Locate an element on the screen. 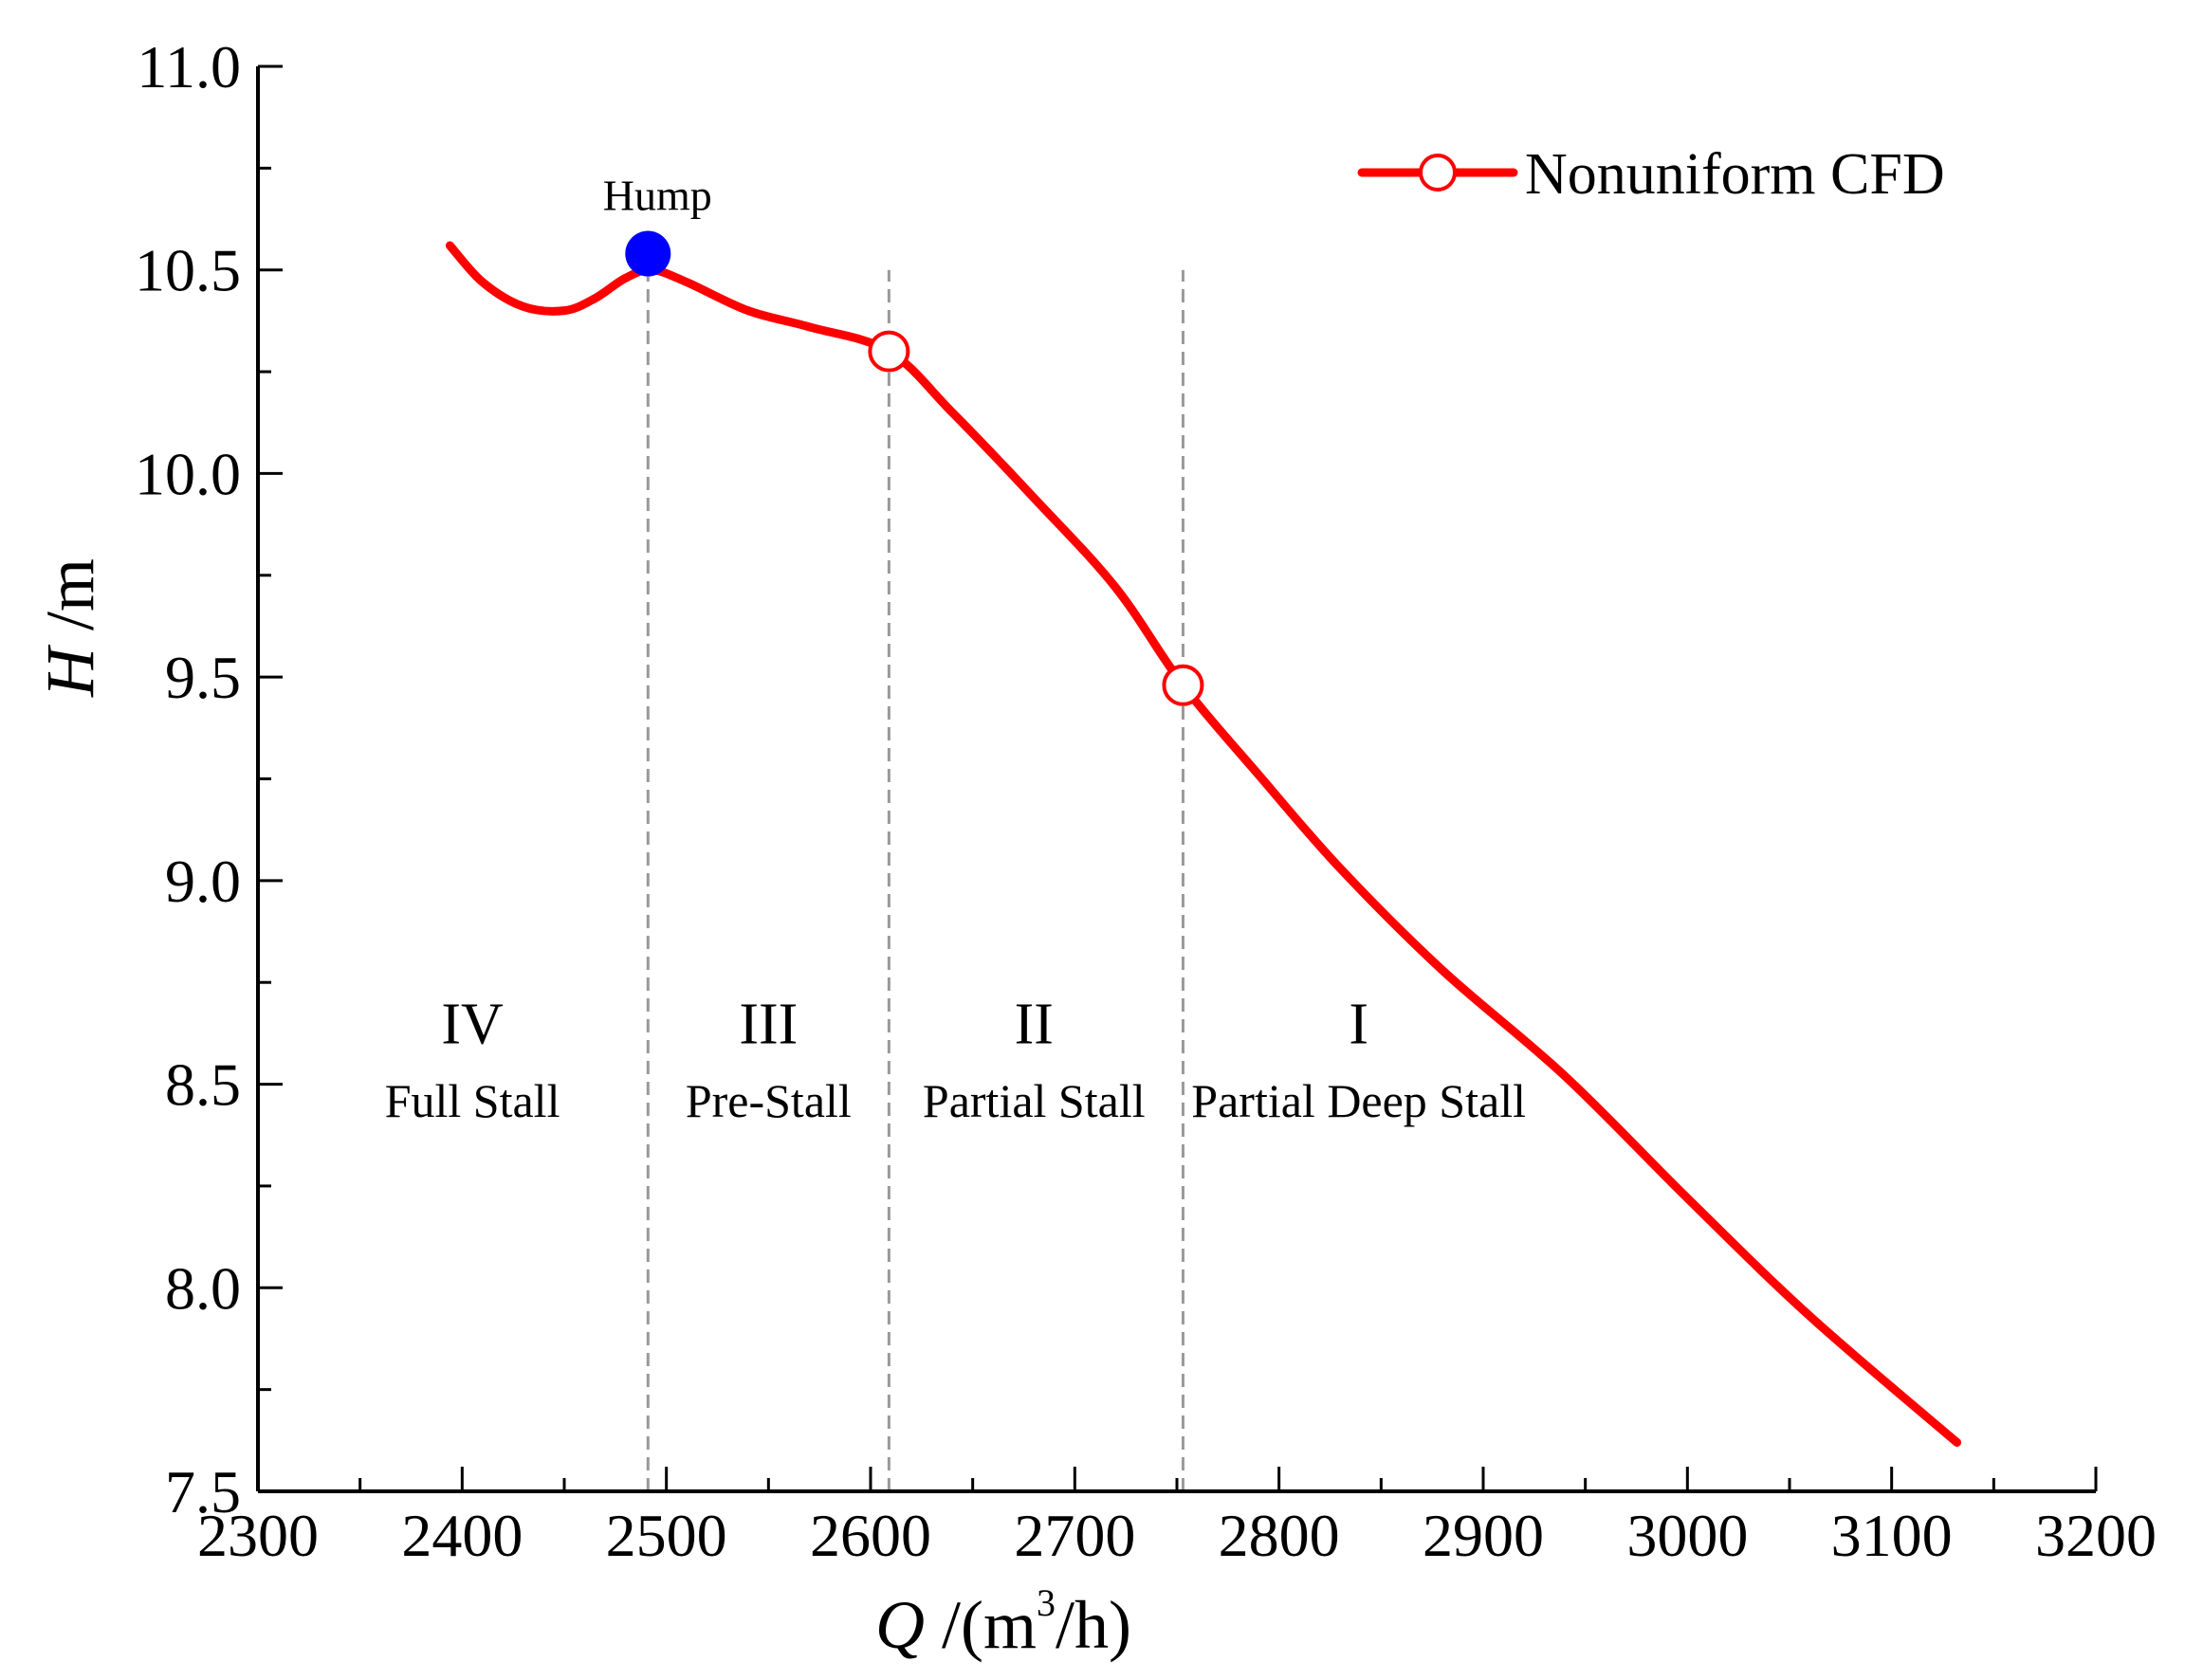  hump-label: Hump is located at coordinates (657, 196).